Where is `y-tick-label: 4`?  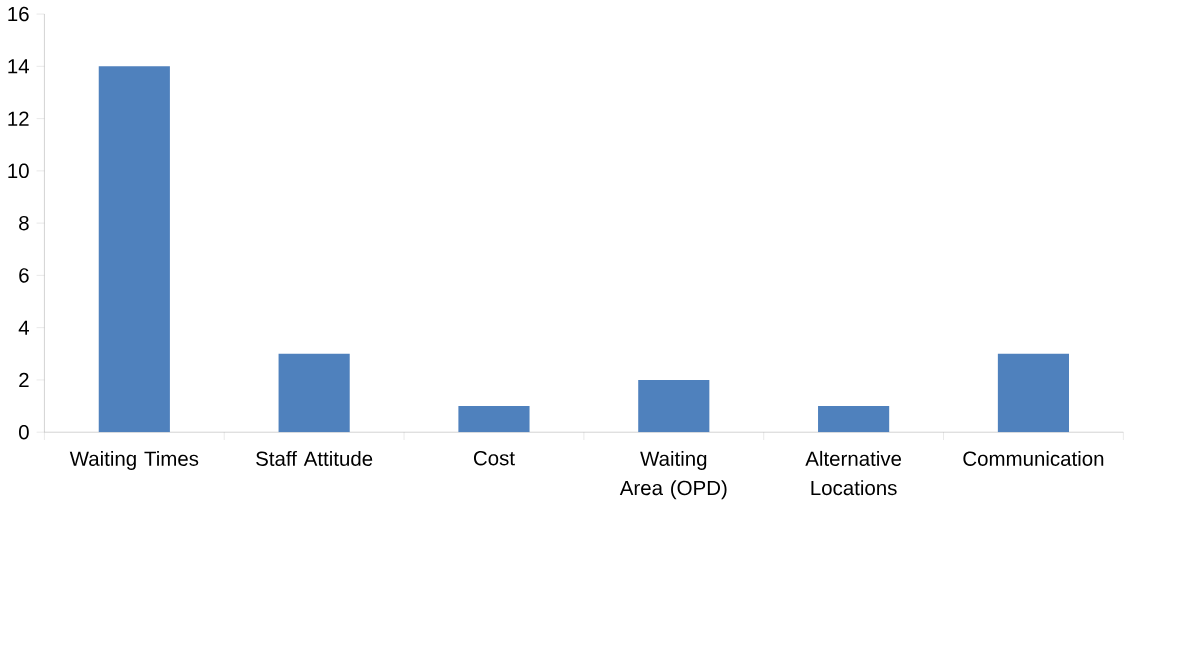
y-tick-label: 4 is located at coordinates (23, 327).